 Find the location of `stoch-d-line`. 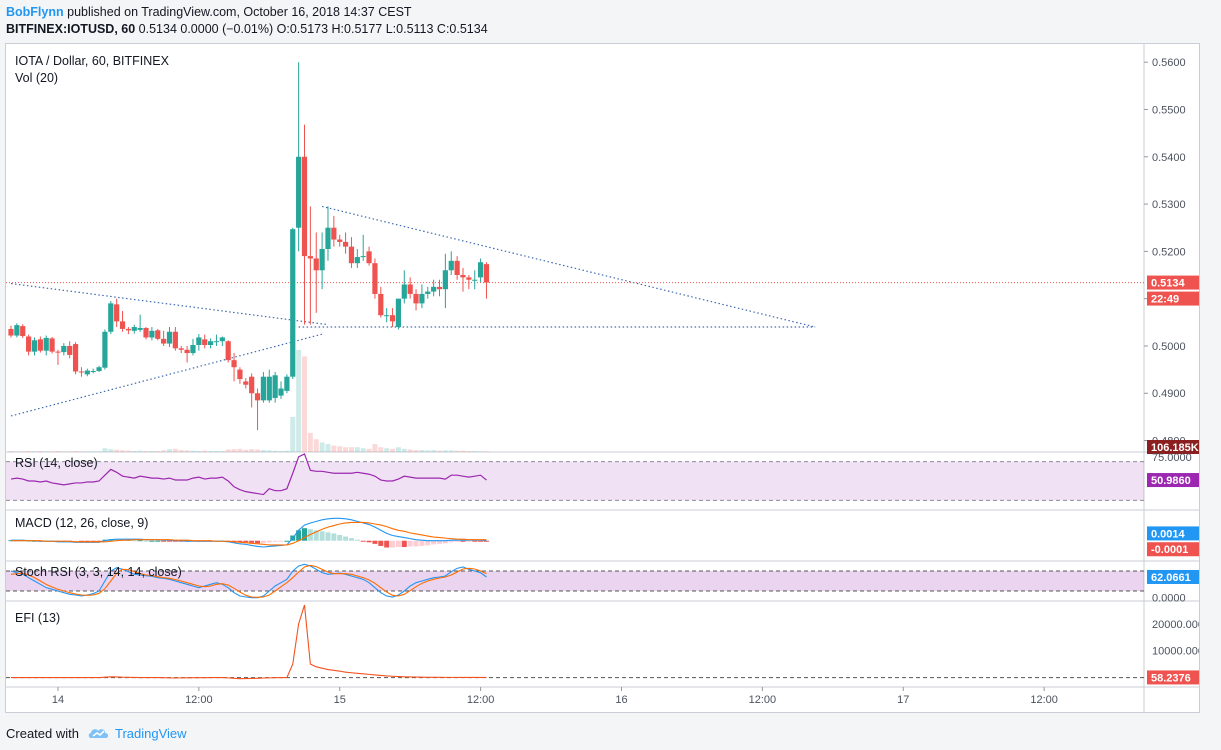

stoch-d-line is located at coordinates (248, 581).